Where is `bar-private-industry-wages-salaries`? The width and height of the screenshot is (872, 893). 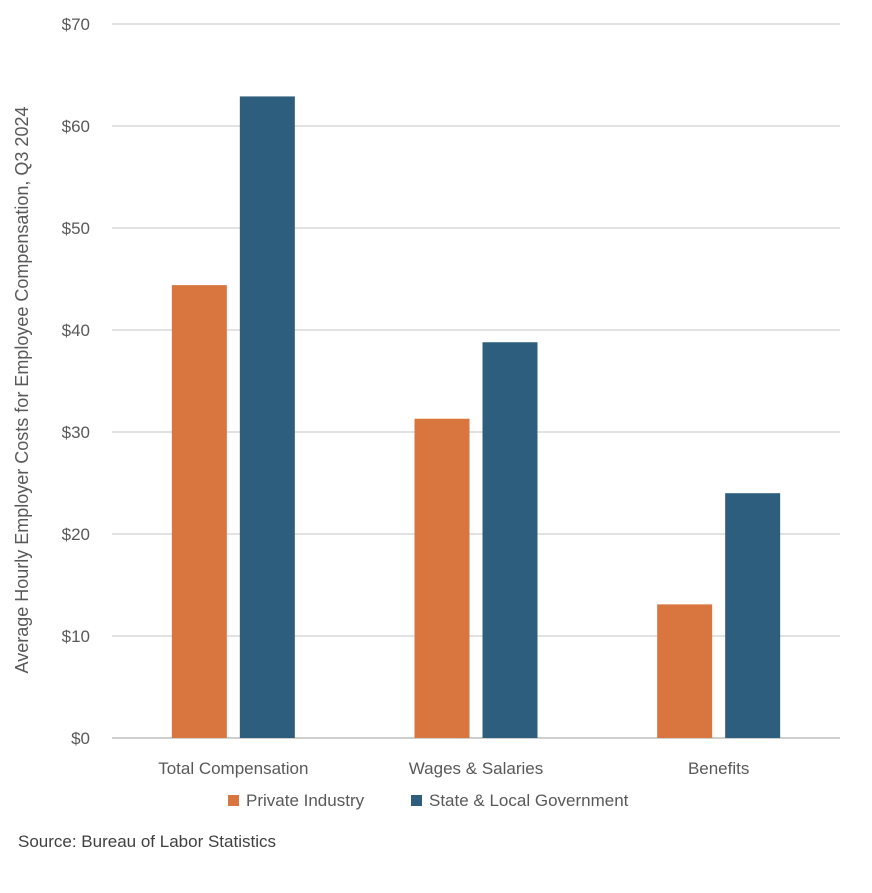 bar-private-industry-wages-salaries is located at coordinates (442, 578).